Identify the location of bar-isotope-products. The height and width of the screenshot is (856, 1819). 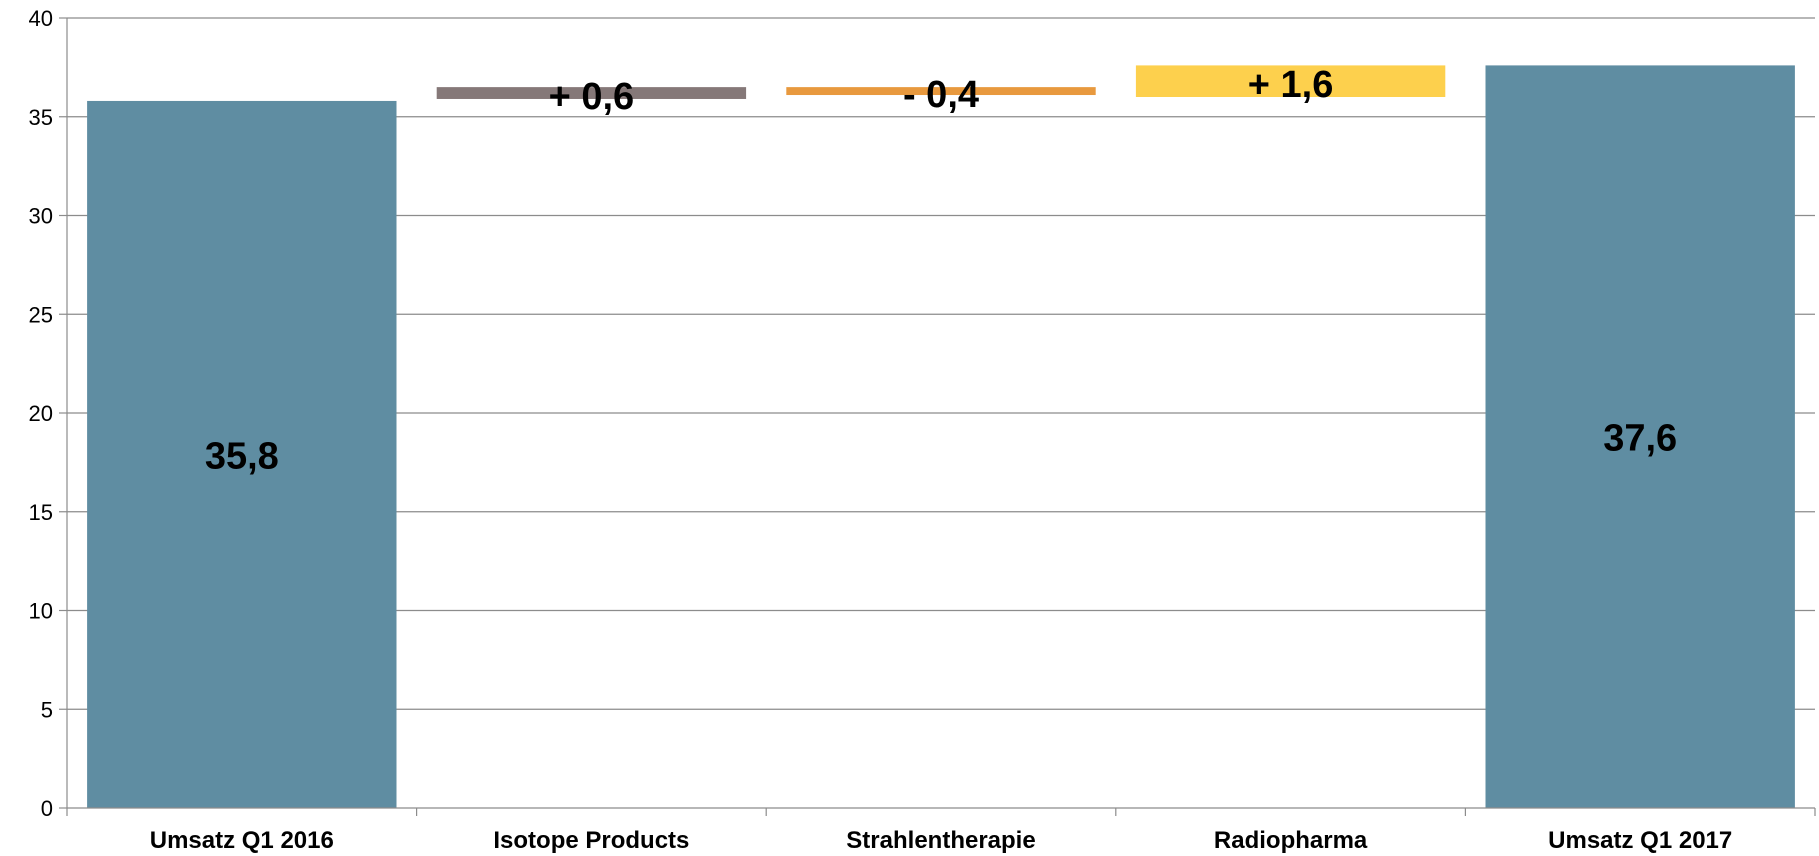
(591, 93).